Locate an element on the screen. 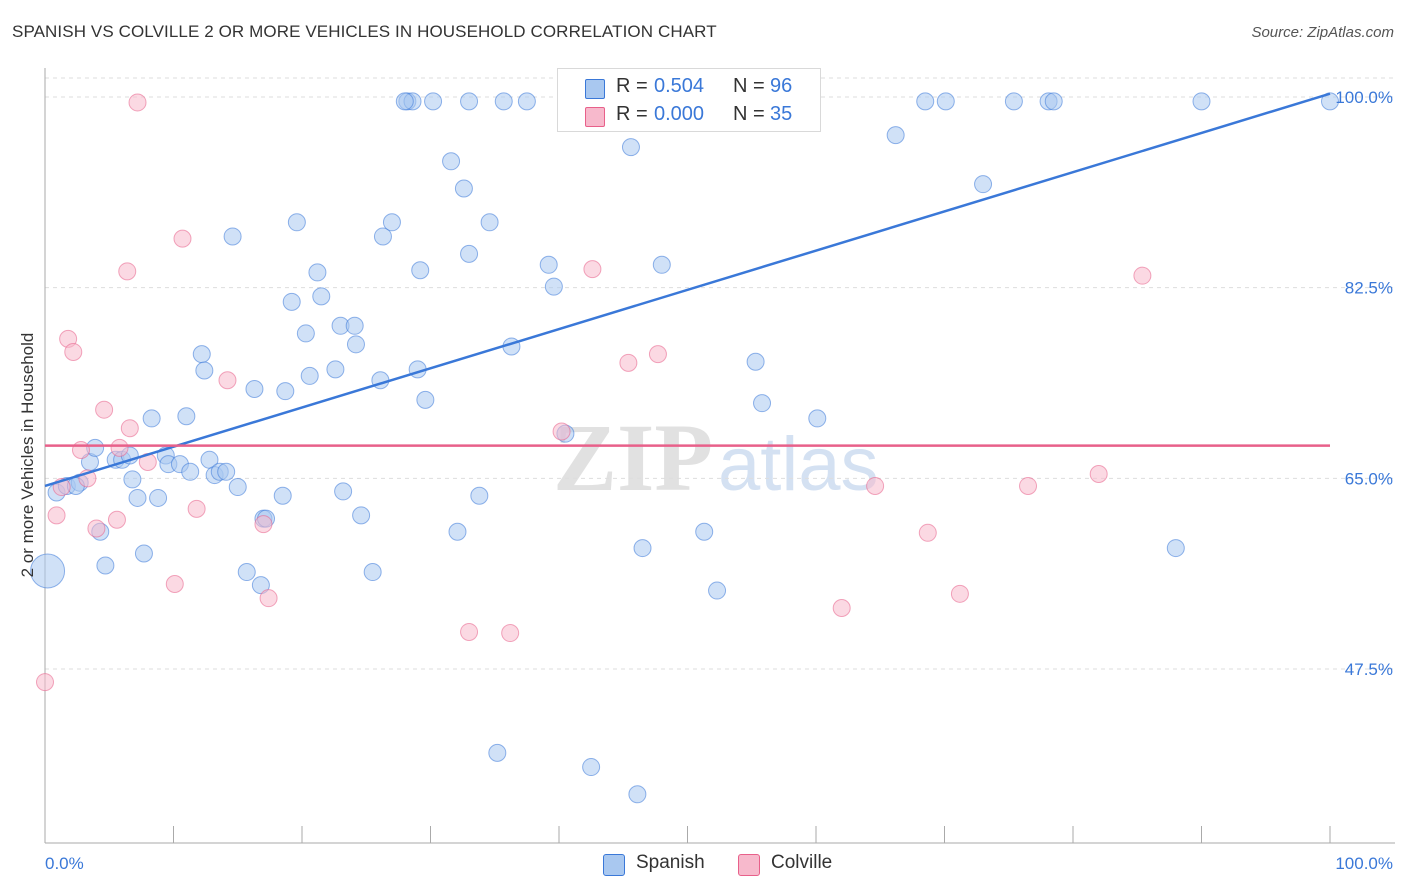 The width and height of the screenshot is (1406, 892). y-axis-label: 2 or more Vehicles in Household is located at coordinates (27, 455).